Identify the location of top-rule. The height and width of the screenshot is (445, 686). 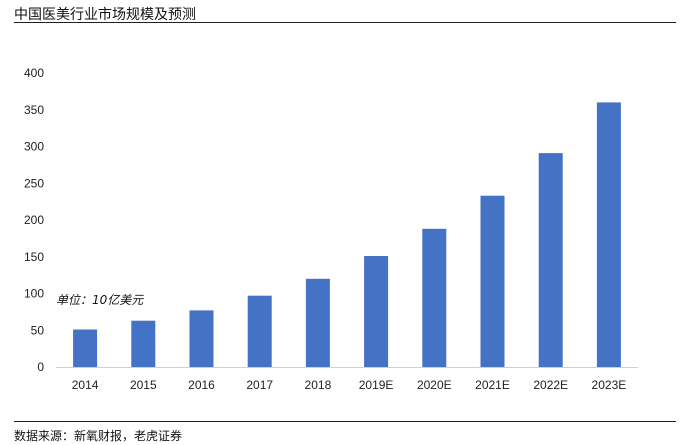
(345, 22).